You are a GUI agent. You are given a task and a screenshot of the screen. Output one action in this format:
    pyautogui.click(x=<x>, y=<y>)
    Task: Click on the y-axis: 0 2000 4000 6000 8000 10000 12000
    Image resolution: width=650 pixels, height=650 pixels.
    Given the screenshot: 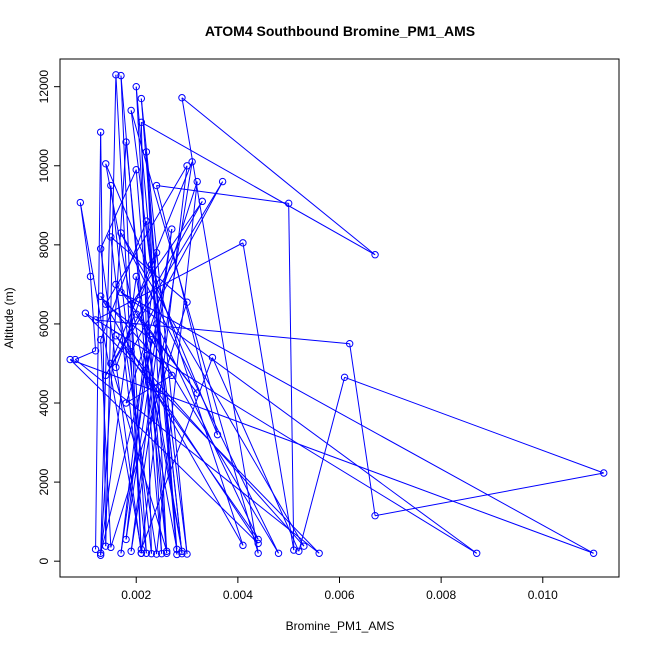 What is the action you would take?
    pyautogui.click(x=49, y=317)
    